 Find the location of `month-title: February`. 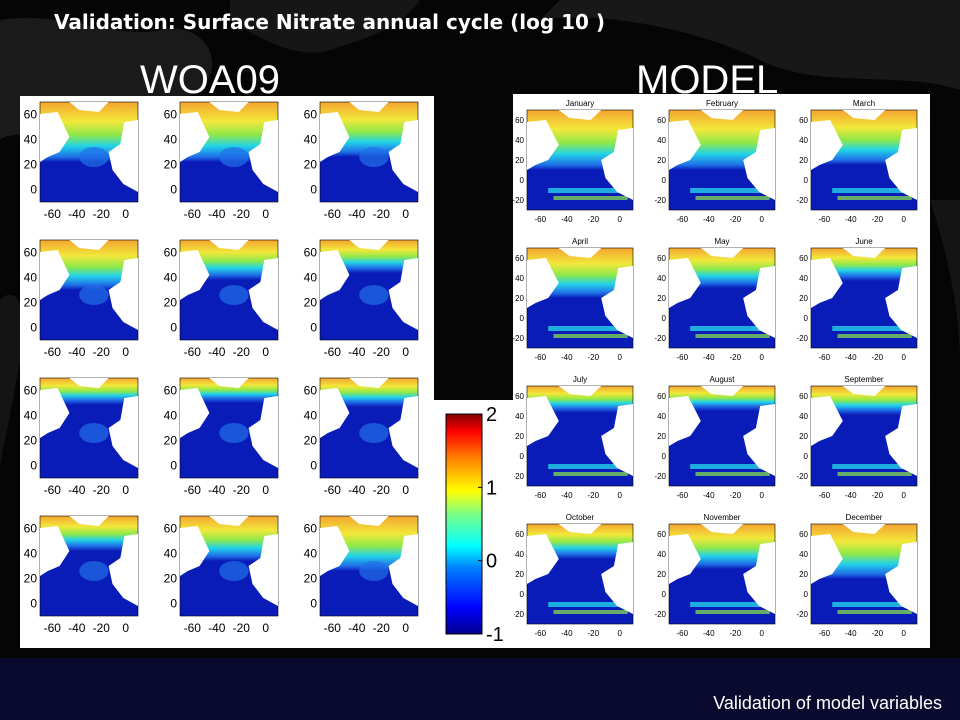

month-title: February is located at coordinates (722, 103).